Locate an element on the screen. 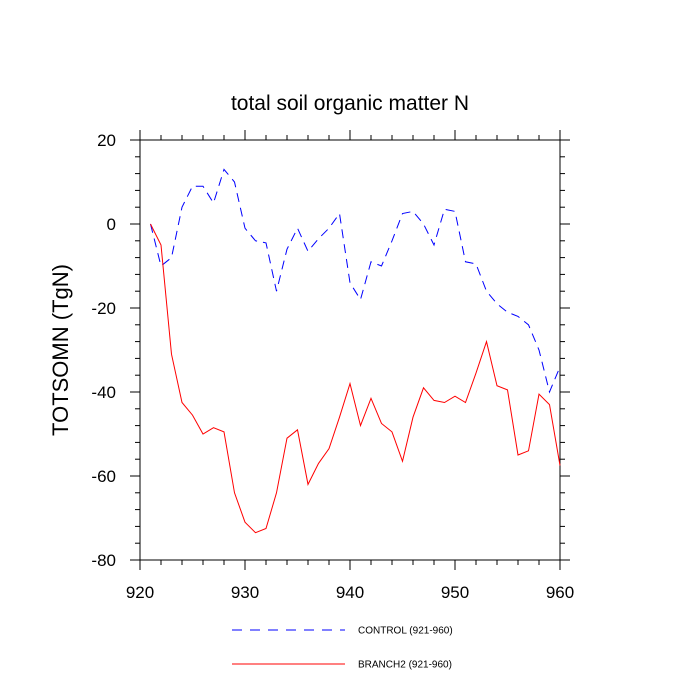  y-axis-title: TOTSOMN (TgN) is located at coordinates (60, 350).